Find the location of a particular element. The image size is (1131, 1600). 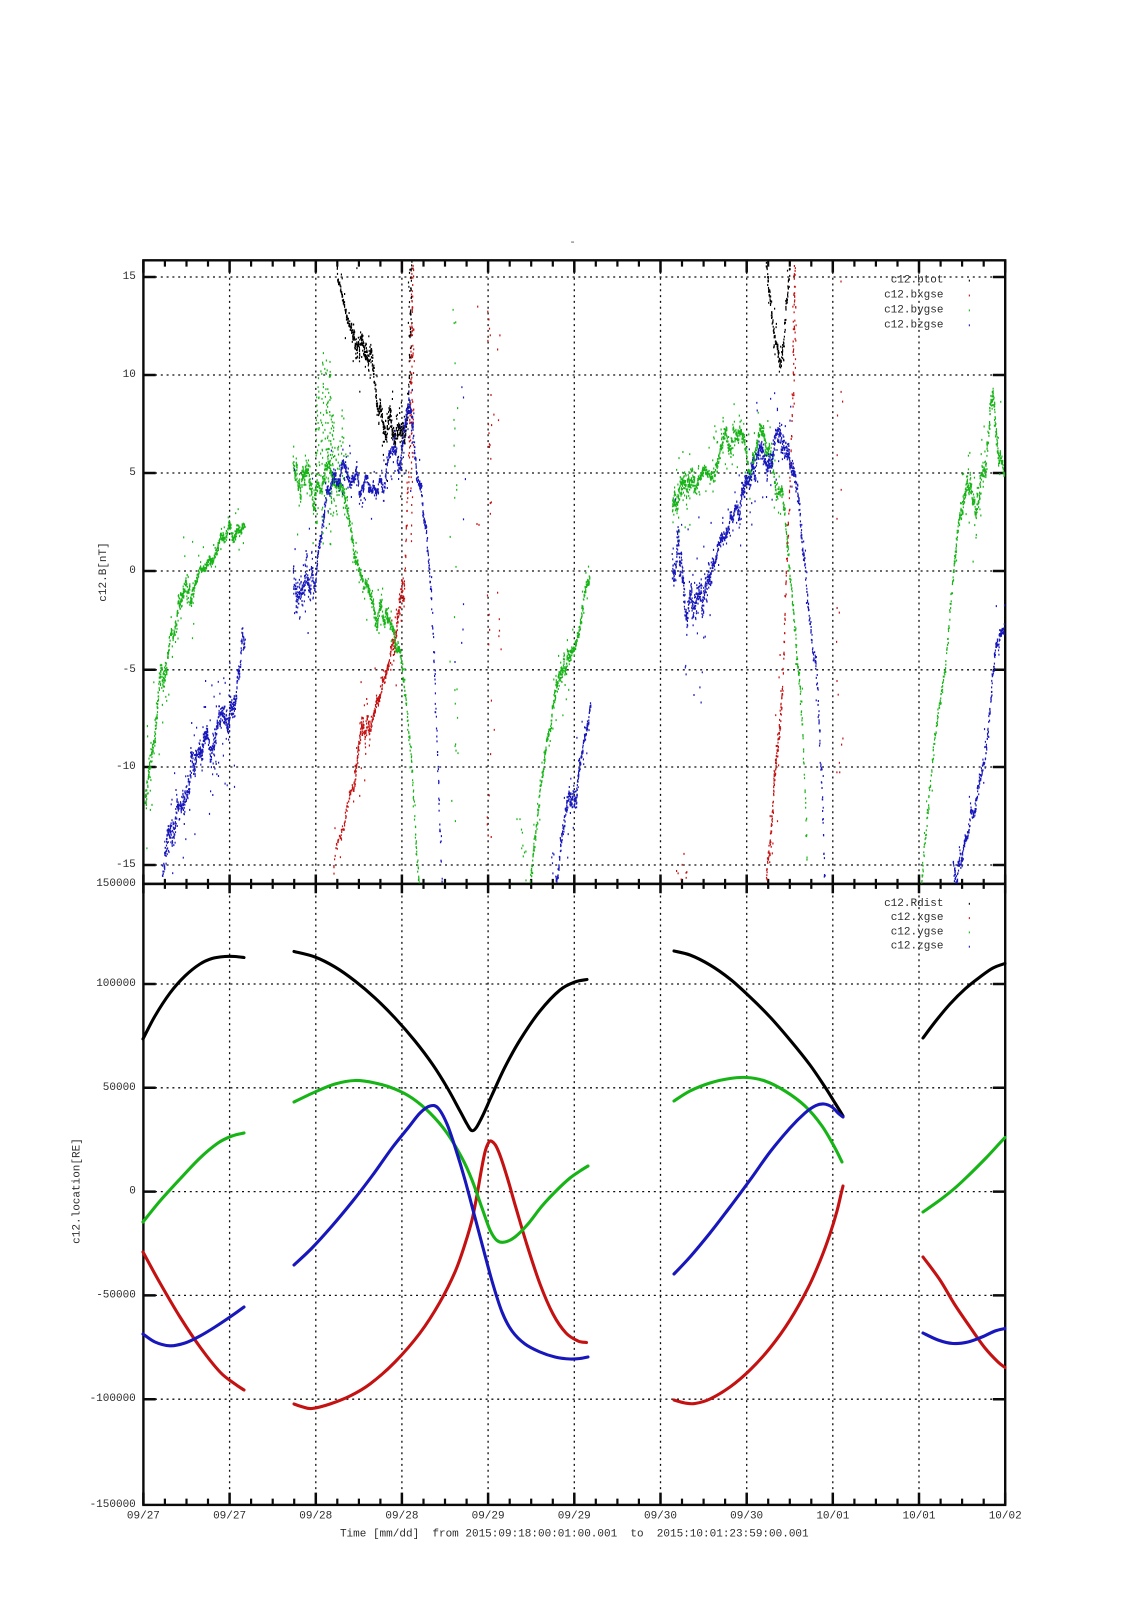

svg-text: 5 is located at coordinates (132, 473).